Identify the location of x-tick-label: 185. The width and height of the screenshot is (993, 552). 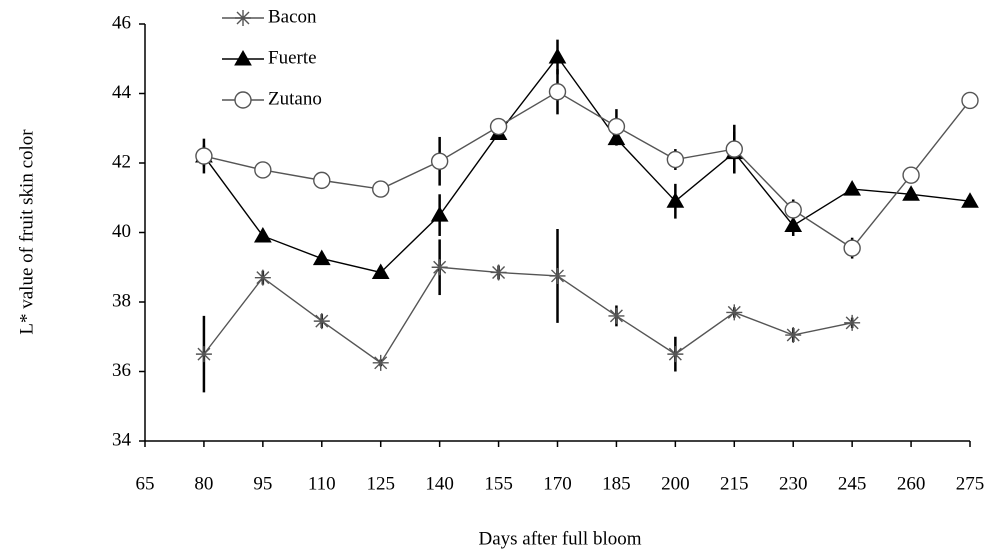
(616, 483).